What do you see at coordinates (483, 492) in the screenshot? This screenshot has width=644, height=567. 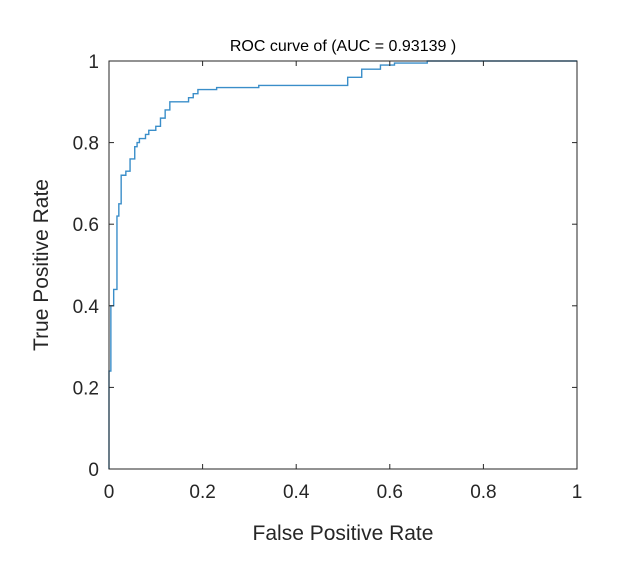 I see `x-tick-label: 0.8` at bounding box center [483, 492].